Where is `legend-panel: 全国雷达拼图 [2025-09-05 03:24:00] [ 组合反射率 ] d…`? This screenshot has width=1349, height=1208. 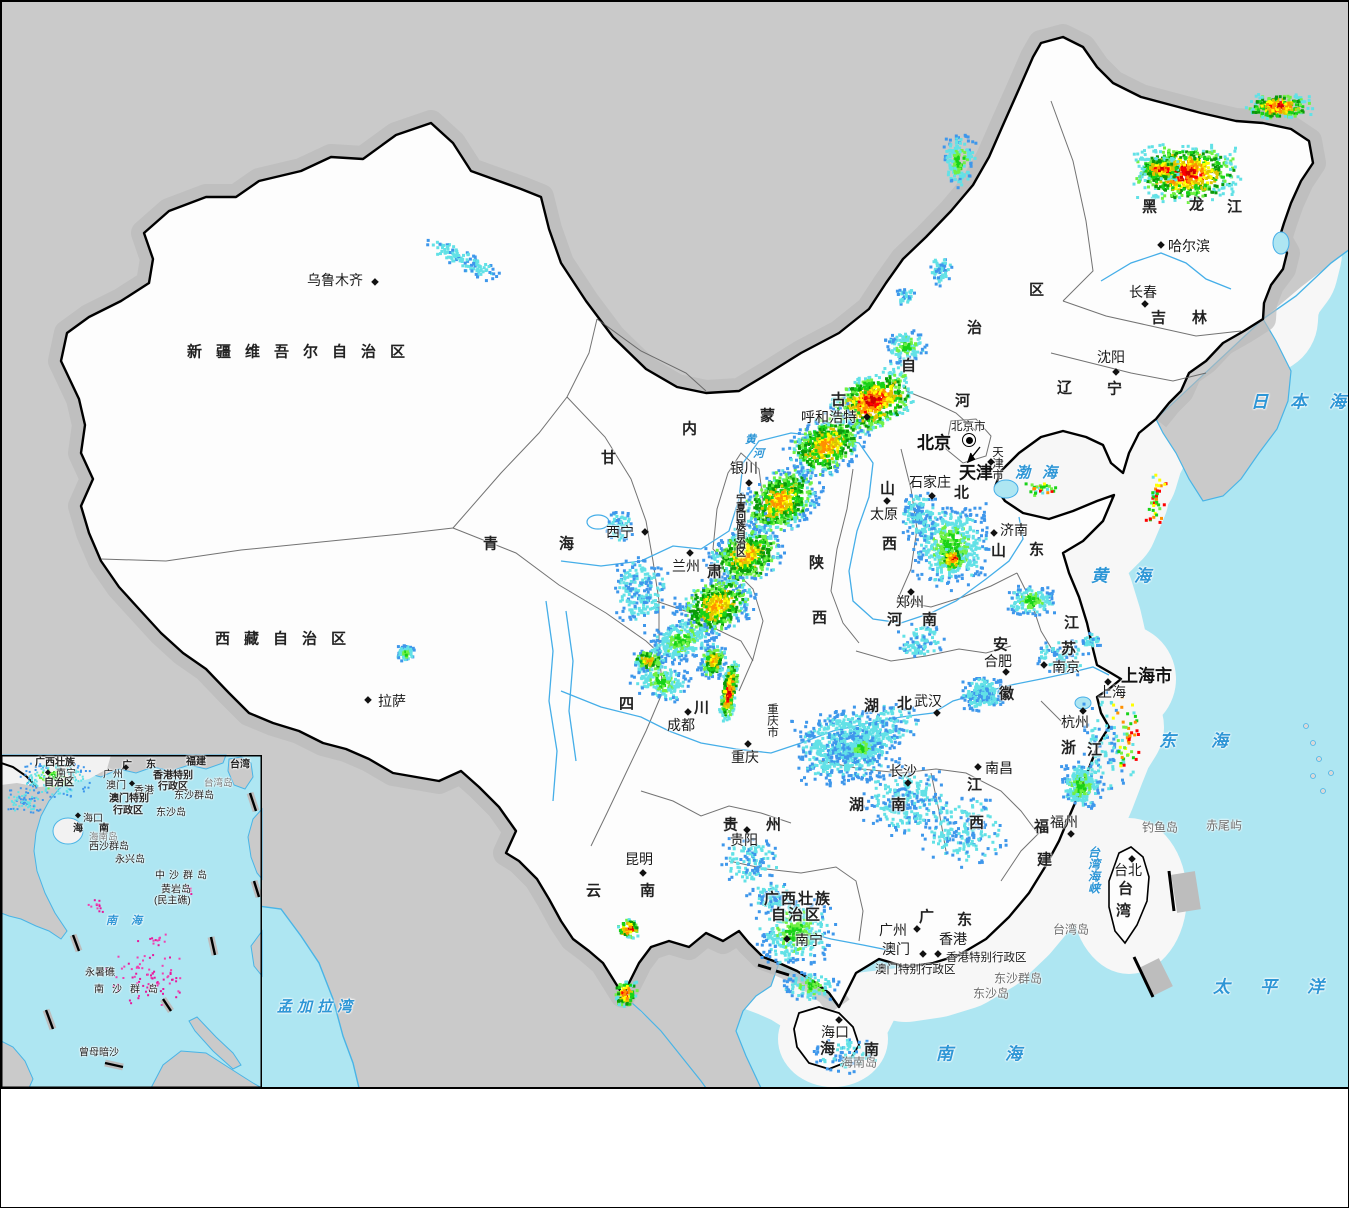
legend-panel: 全国雷达拼图 [2025-09-05 03:24:00] [ 组合反射率 ] d… is located at coordinates (674, 1147).